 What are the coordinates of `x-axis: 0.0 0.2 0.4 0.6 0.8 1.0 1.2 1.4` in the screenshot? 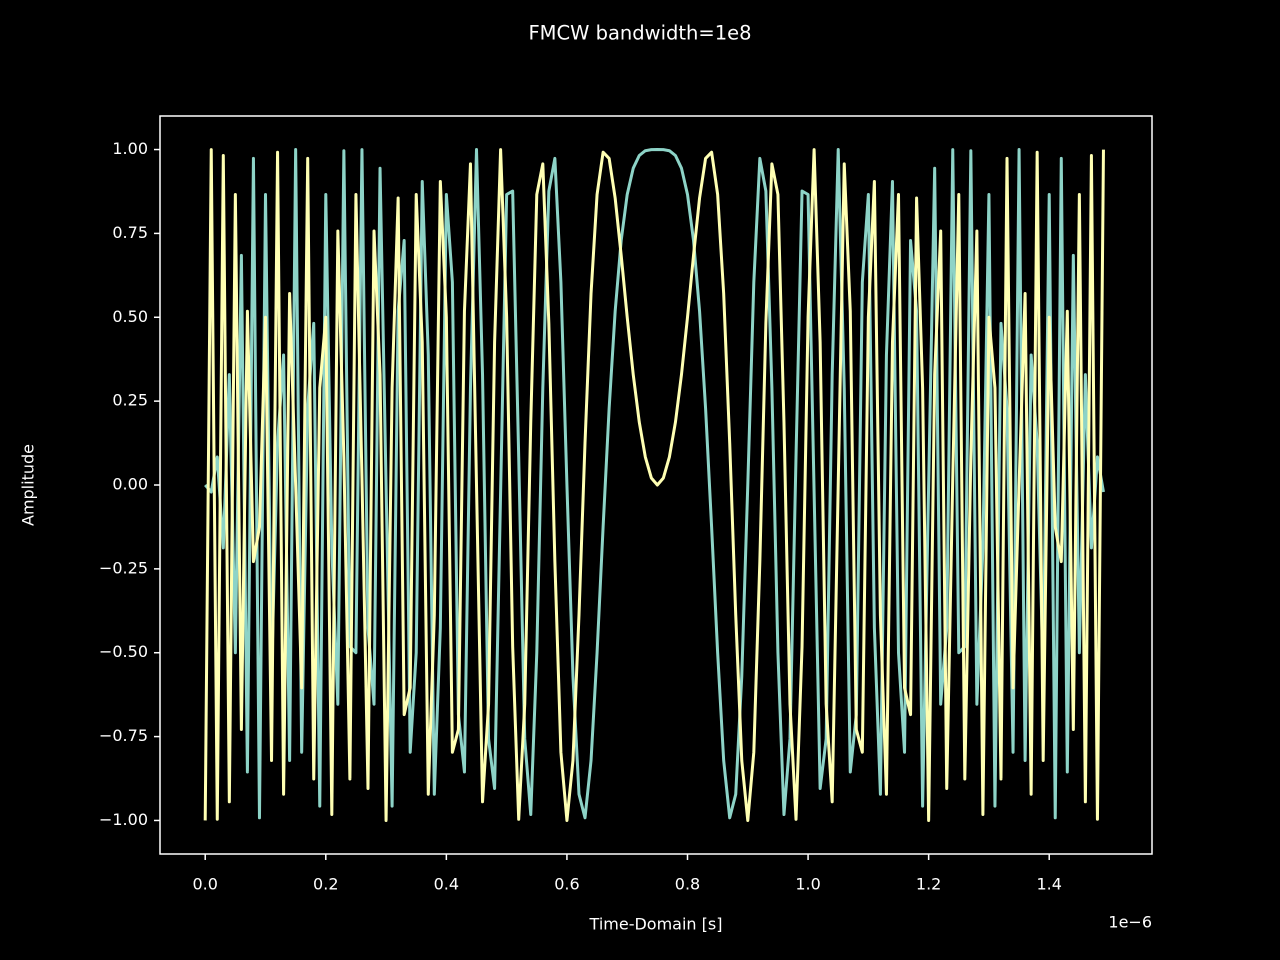 It's located at (627, 874).